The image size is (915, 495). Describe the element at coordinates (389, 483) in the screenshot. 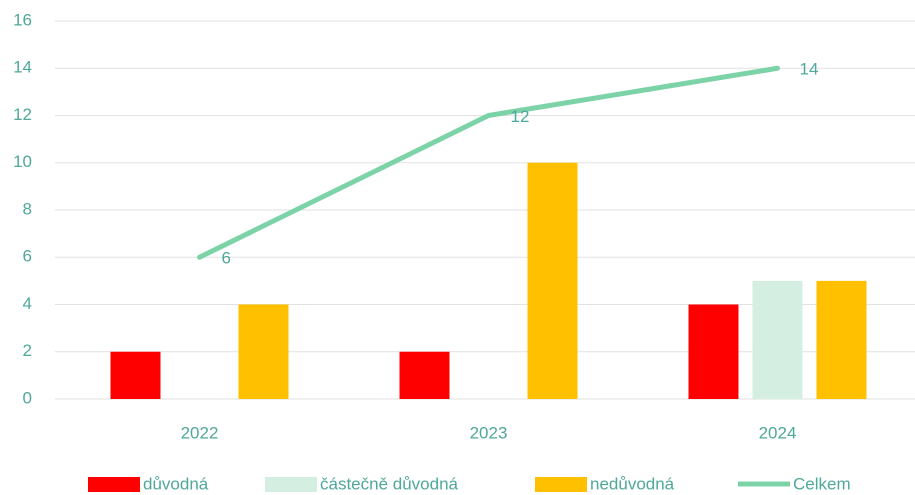

I see `legend-label: částečně důvodná` at that location.